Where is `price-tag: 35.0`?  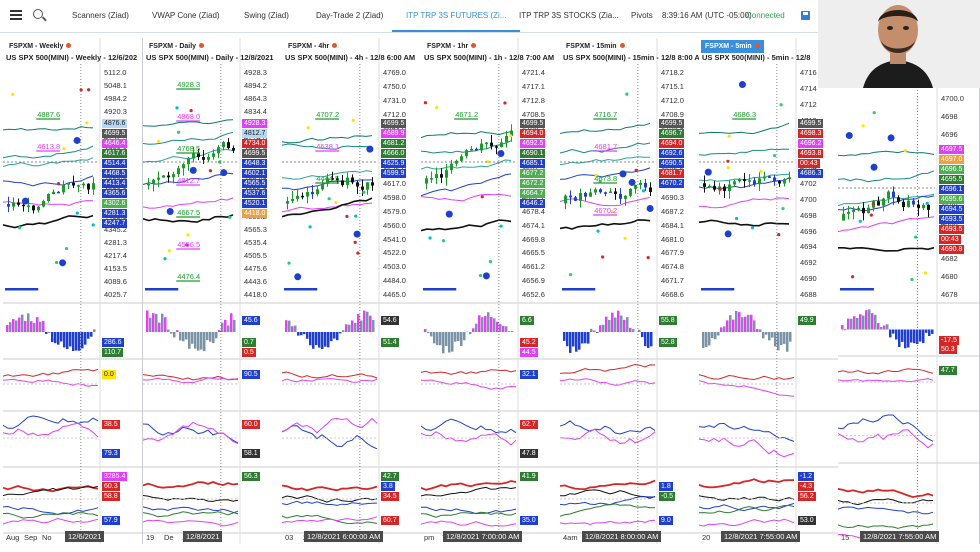 price-tag: 35.0 is located at coordinates (529, 520).